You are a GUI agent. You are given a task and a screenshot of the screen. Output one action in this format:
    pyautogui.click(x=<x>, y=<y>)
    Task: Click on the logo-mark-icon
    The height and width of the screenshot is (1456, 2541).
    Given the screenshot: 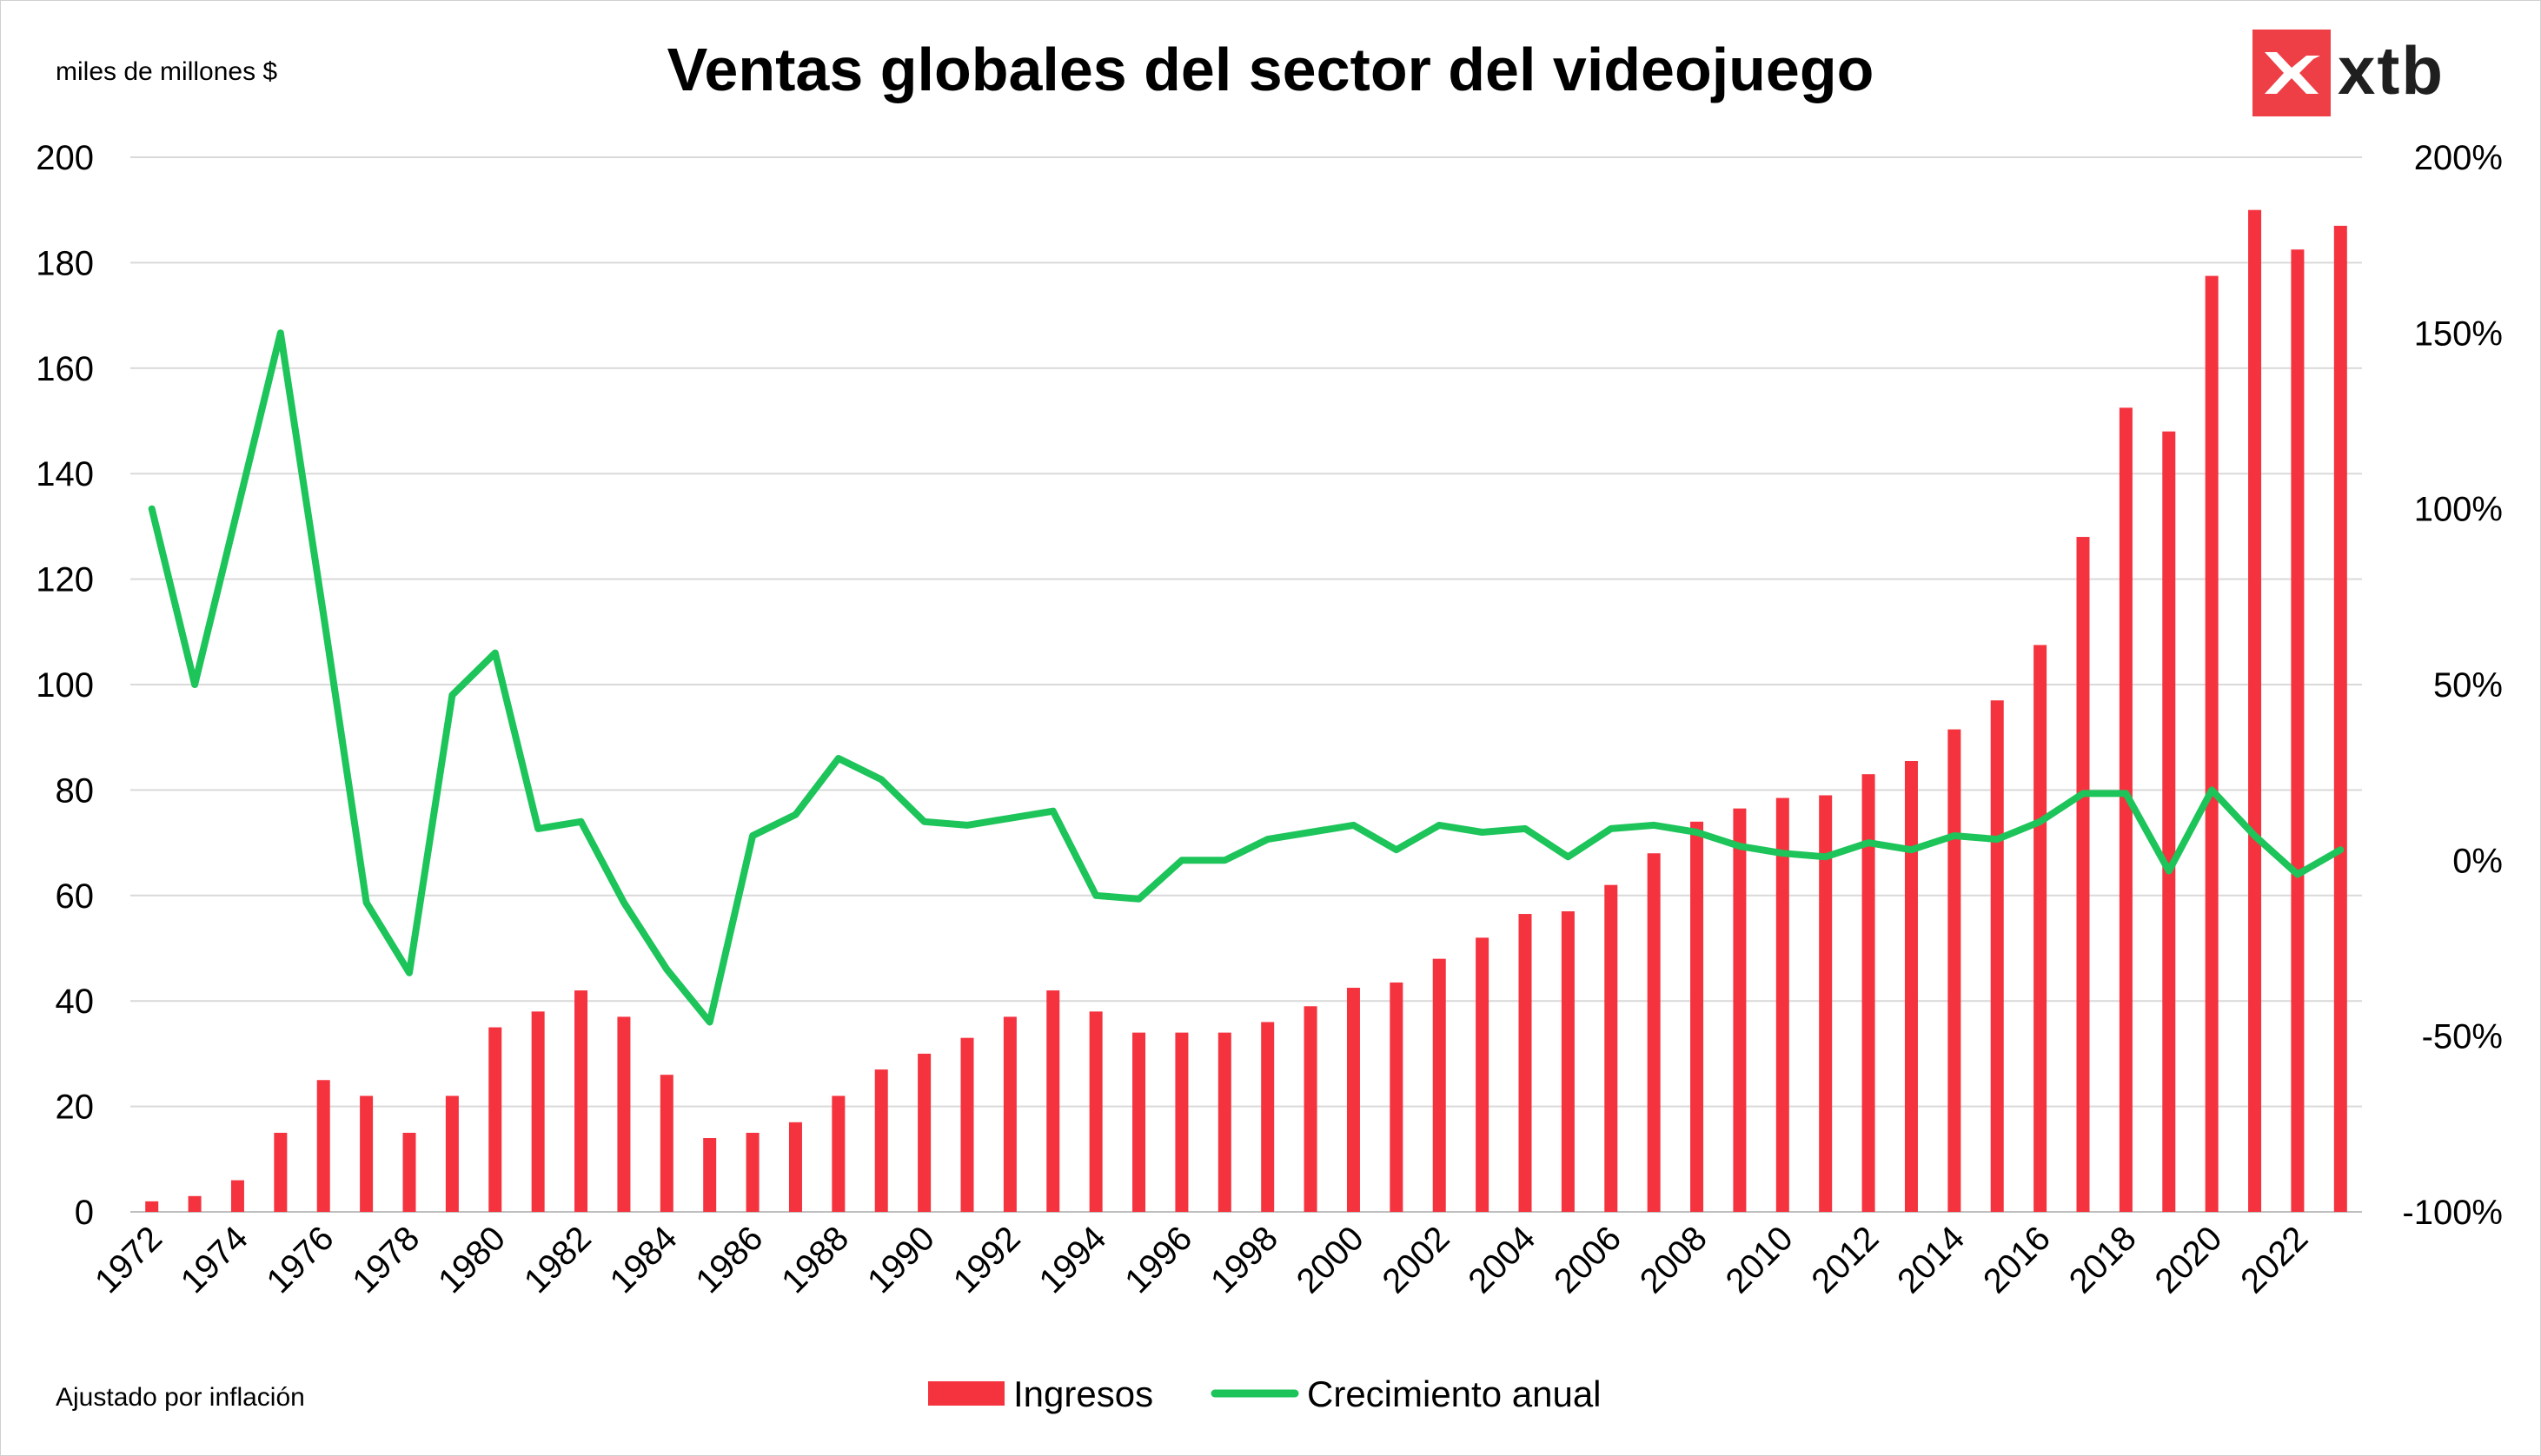 What is the action you would take?
    pyautogui.click(x=2291, y=73)
    